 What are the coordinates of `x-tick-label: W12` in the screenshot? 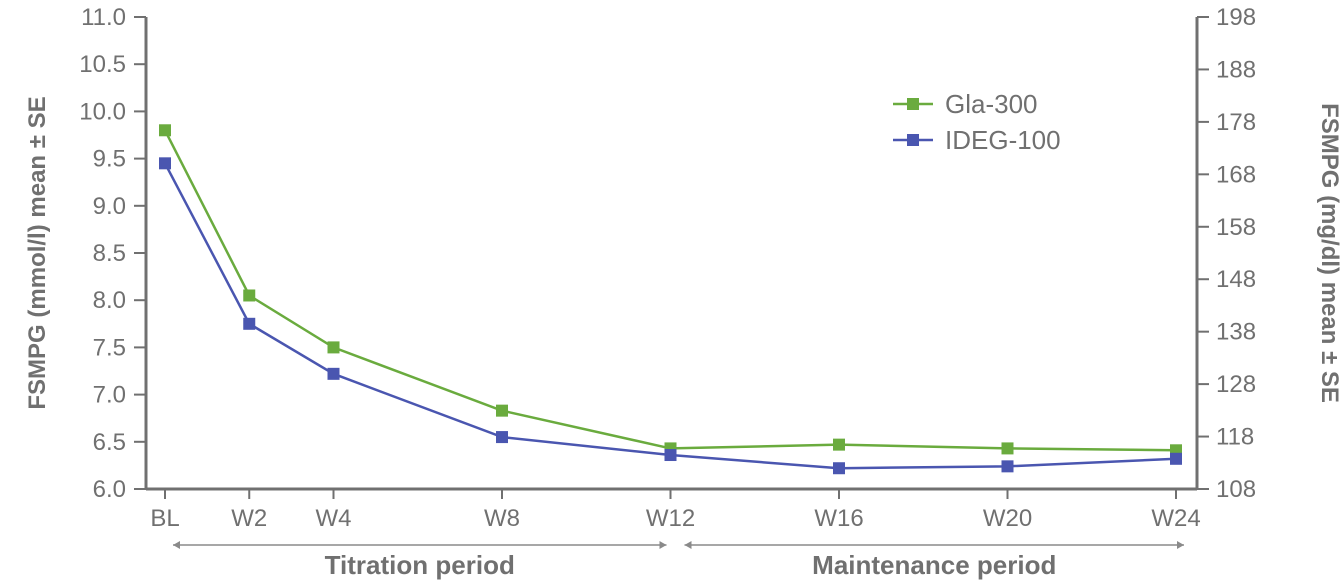 It's located at (670, 518).